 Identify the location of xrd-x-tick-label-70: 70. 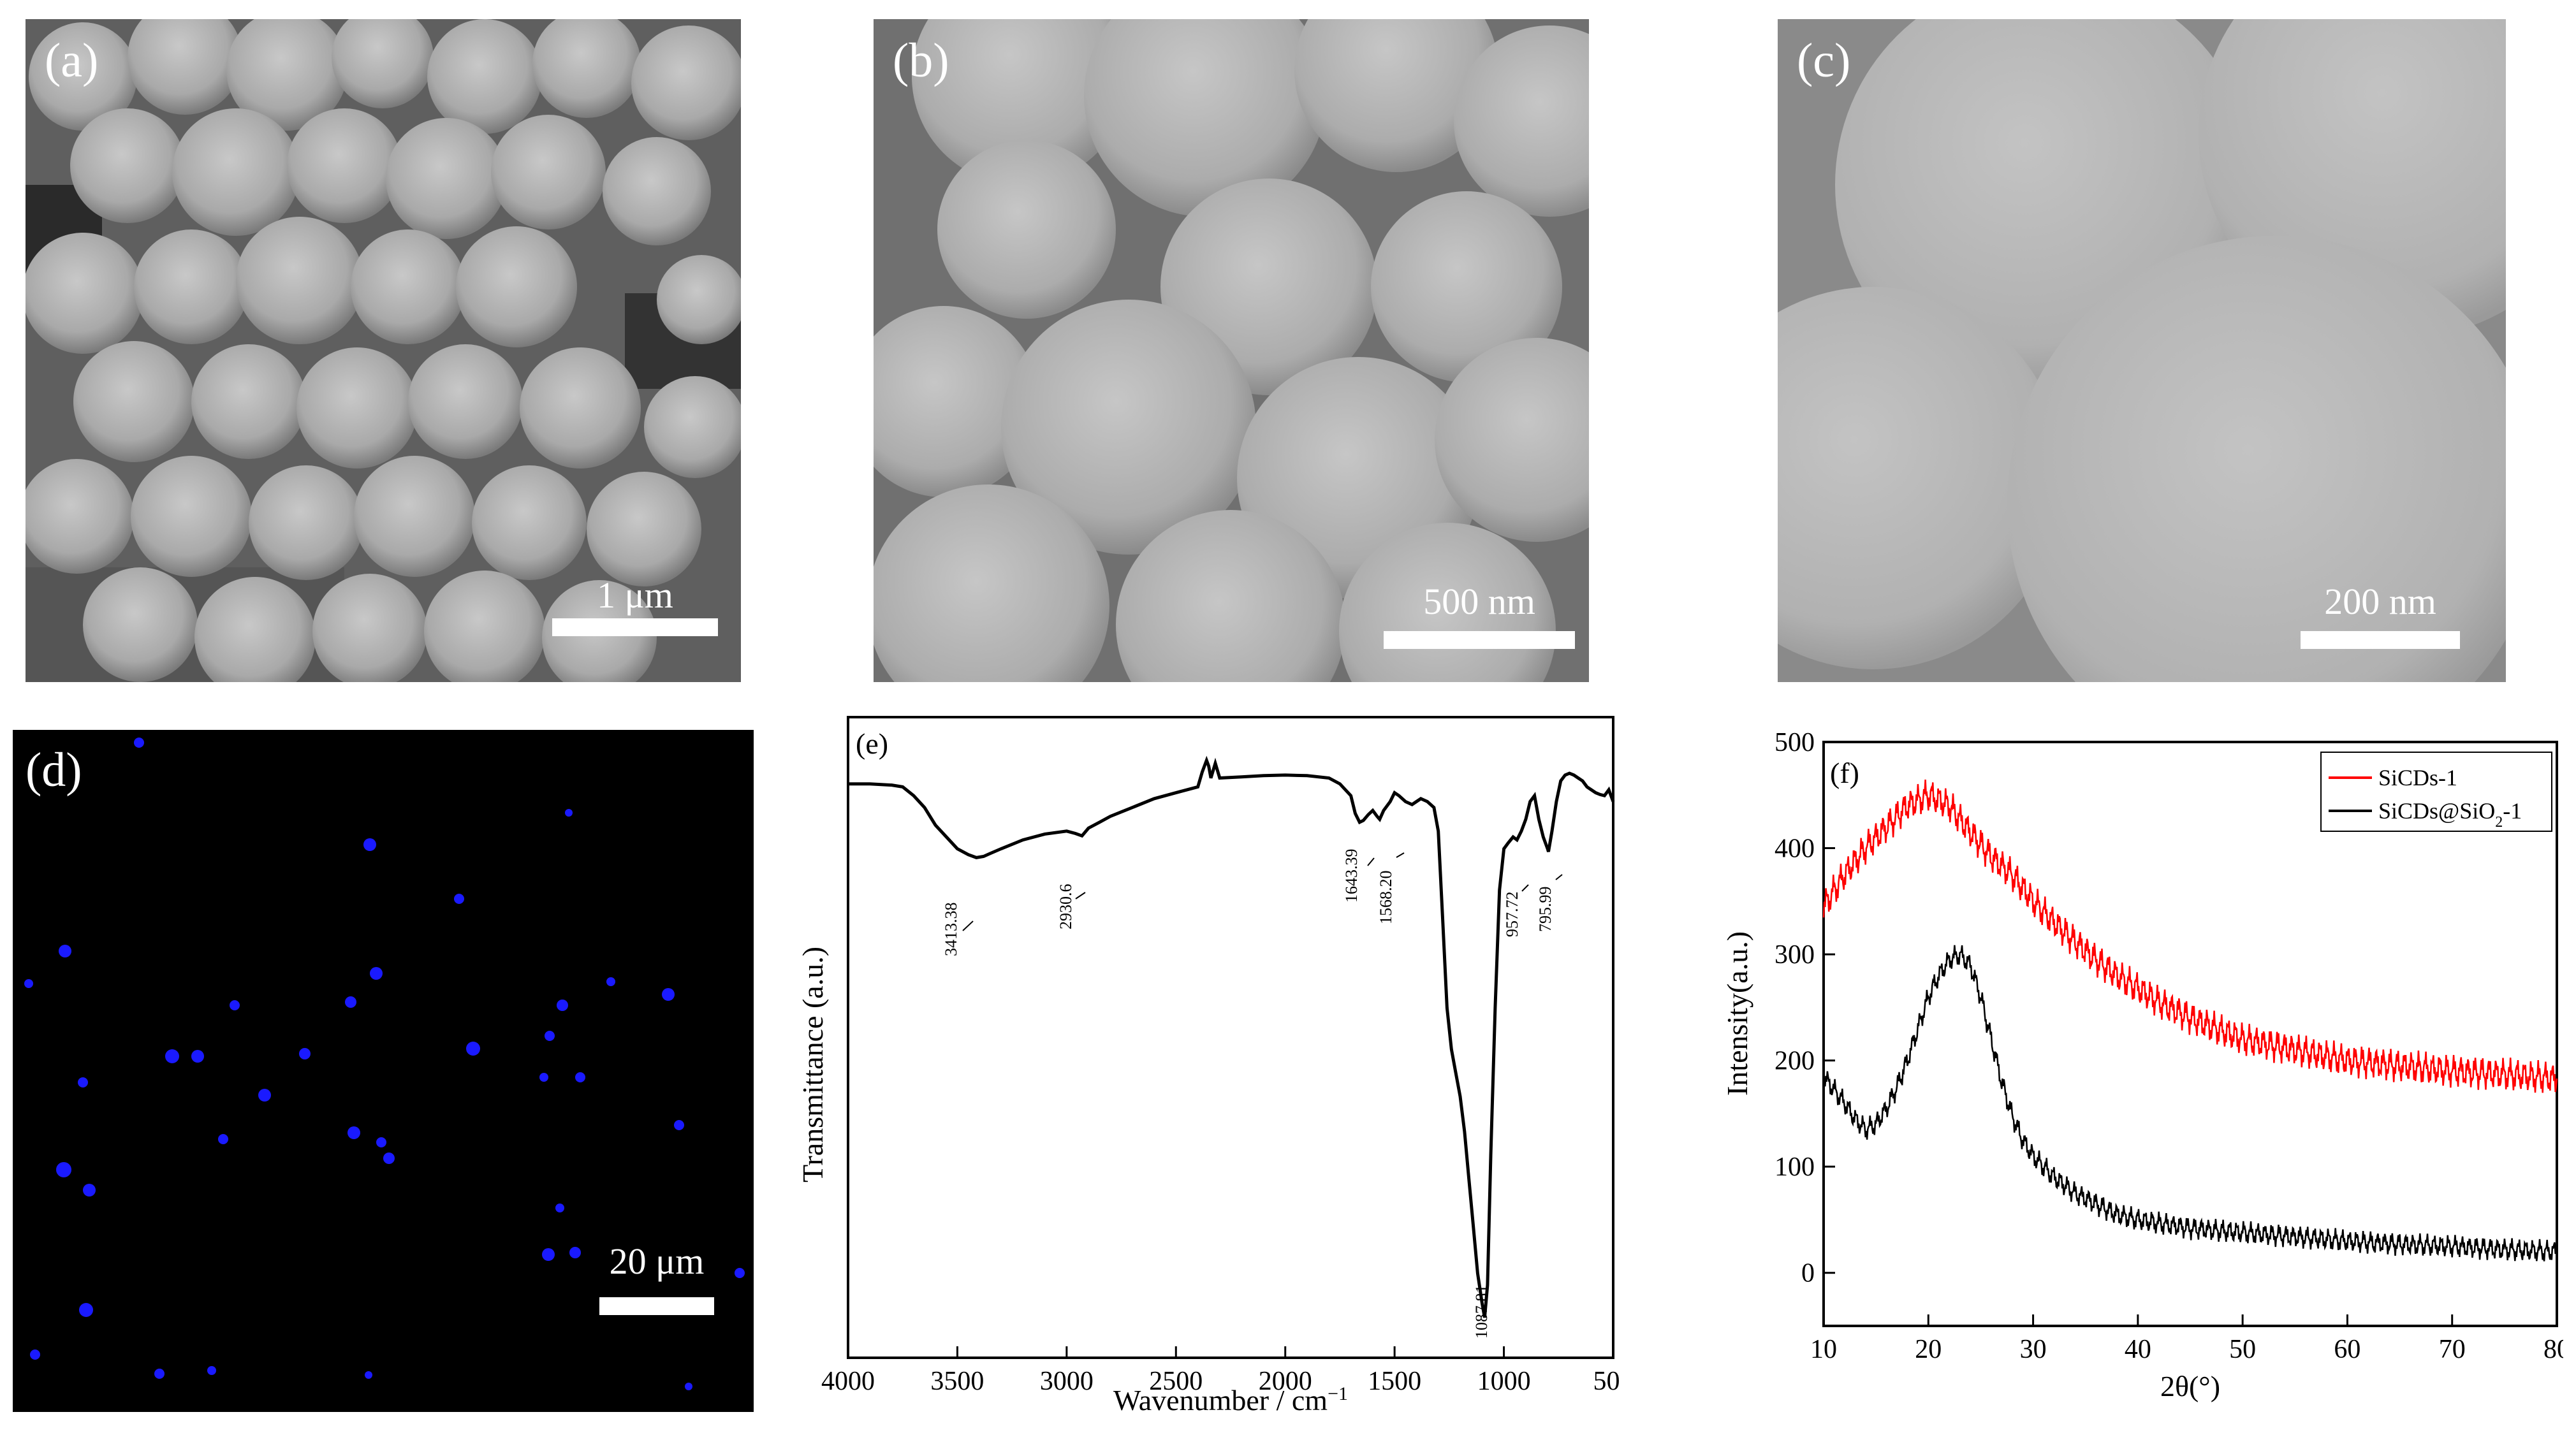
(2452, 1349).